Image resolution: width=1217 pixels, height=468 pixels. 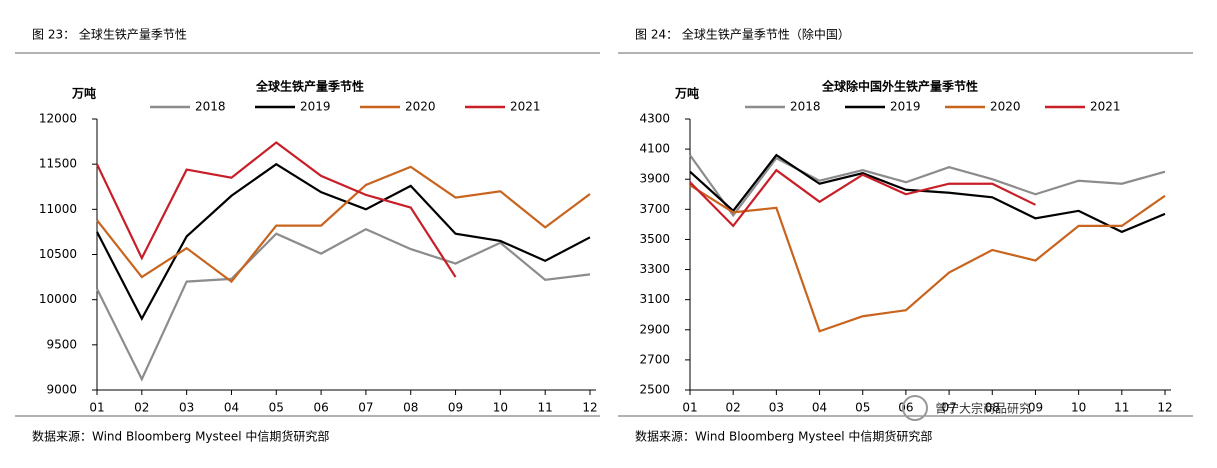 I want to click on caption: 图 23： 全球生铁产量季节性, so click(x=109, y=34).